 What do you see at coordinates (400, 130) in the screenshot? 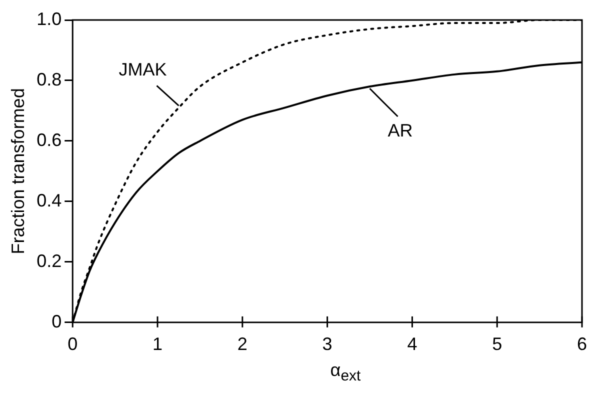
I see `legend-label: AR` at bounding box center [400, 130].